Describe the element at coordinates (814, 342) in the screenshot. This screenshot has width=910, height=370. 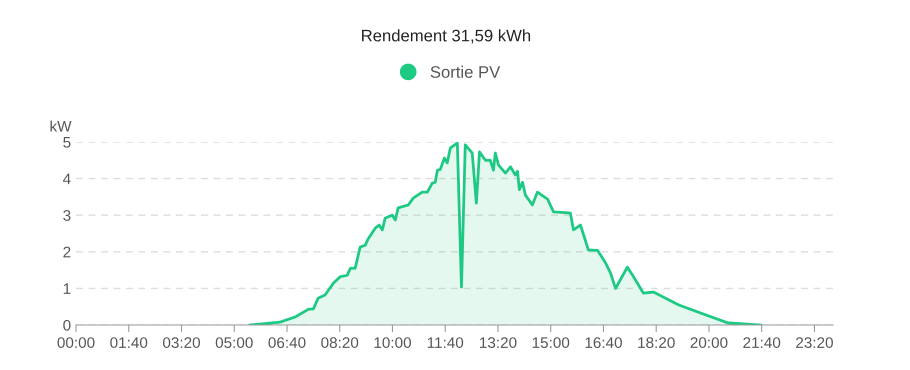
I see `x-tick-label: 23:20` at that location.